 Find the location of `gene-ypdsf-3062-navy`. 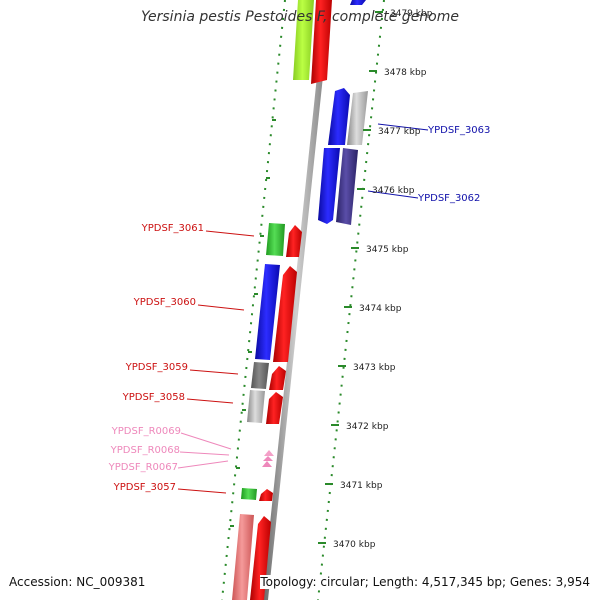

gene-ypdsf-3062-navy is located at coordinates (347, 186).